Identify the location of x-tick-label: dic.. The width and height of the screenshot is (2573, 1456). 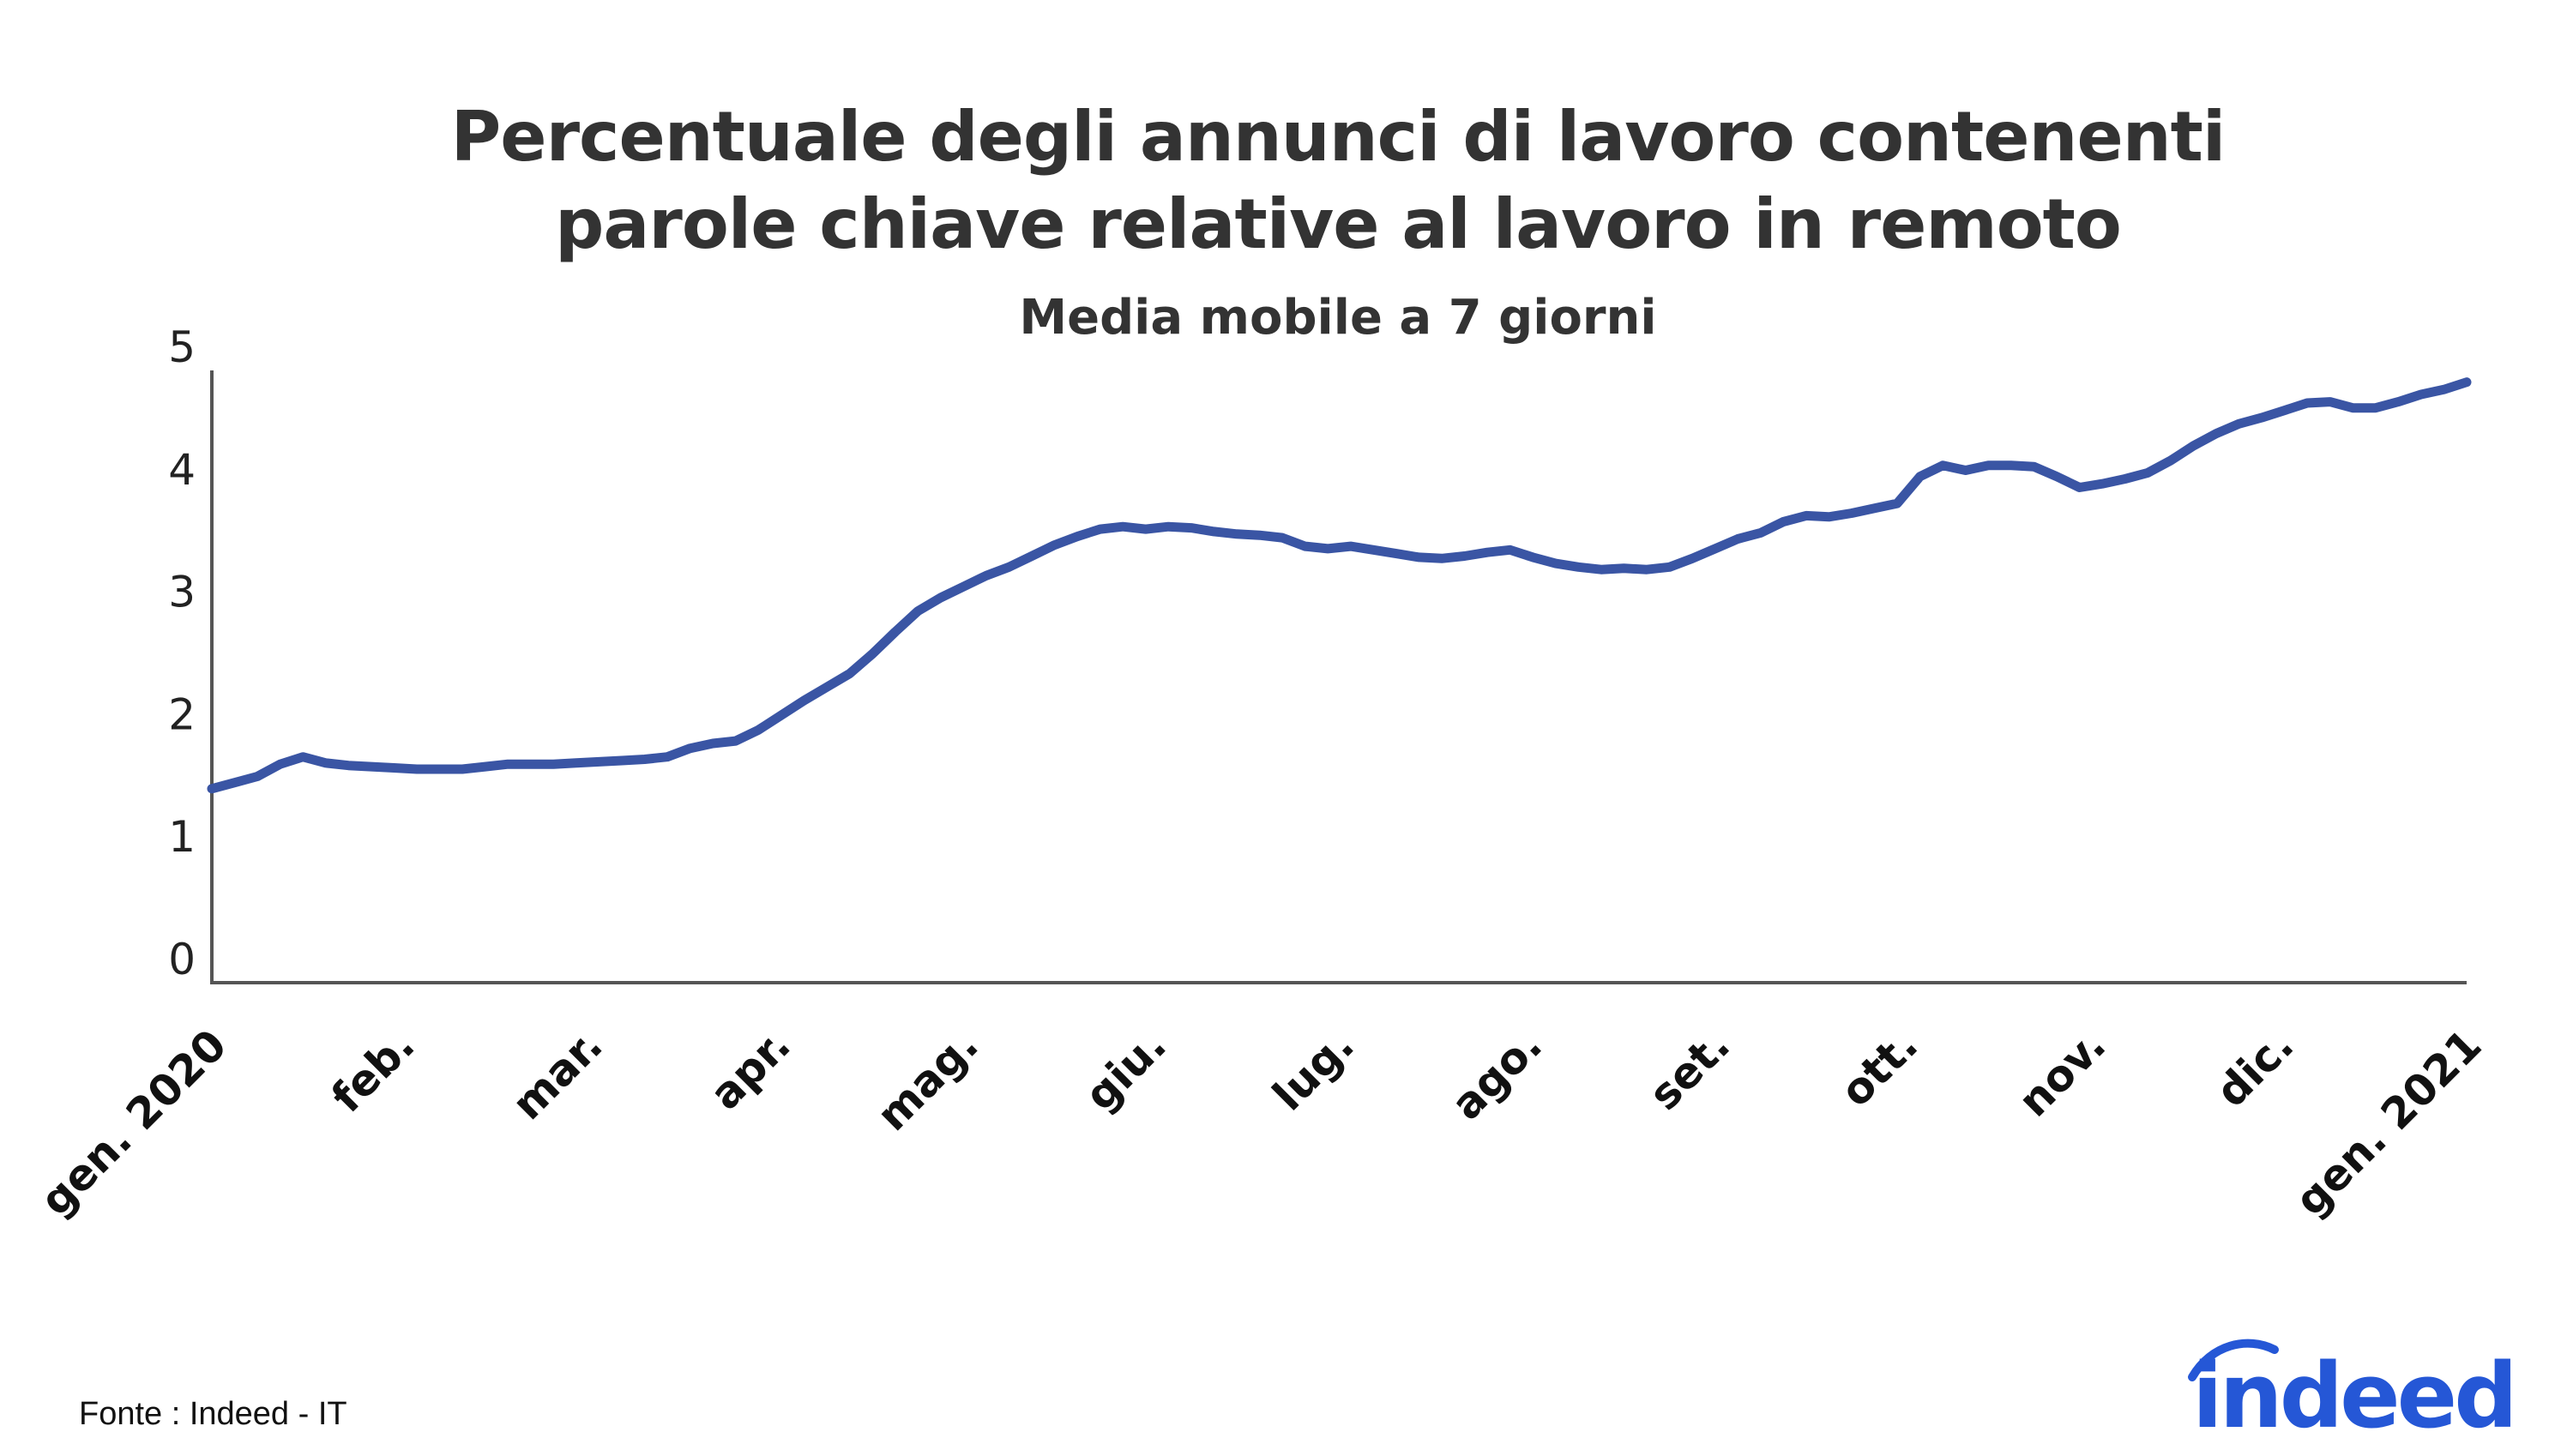
(2255, 1068).